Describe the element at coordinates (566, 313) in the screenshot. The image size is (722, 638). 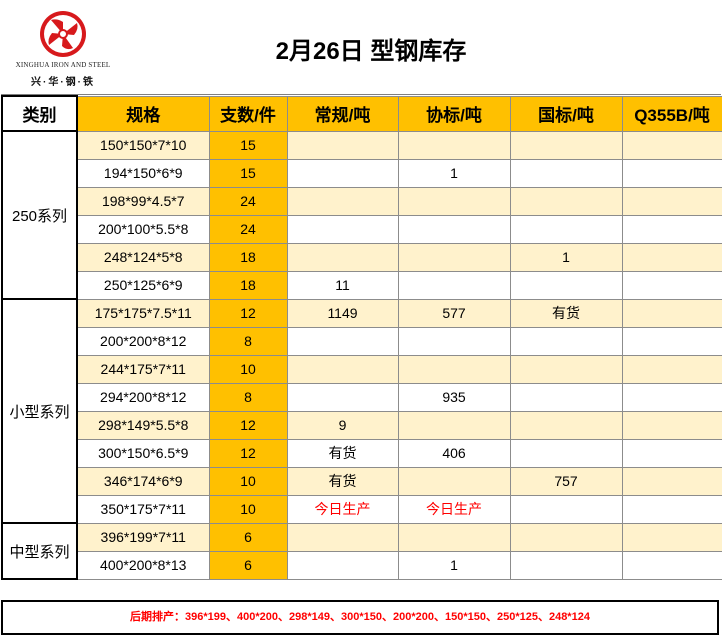
I see `guobiao-cell: 有货` at that location.